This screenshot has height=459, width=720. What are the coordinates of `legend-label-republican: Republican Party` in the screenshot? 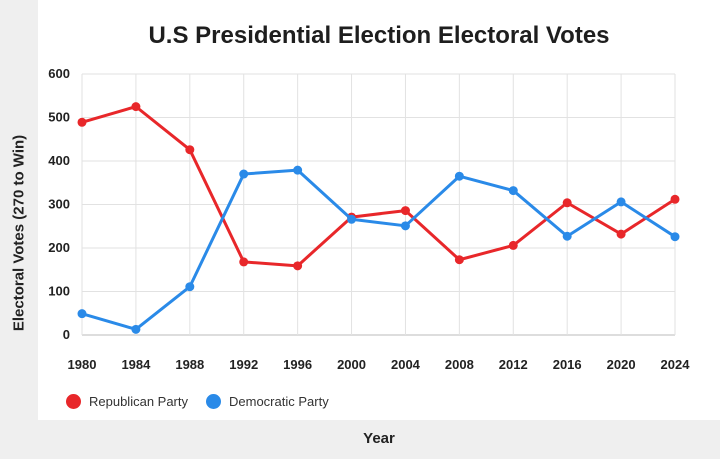 It's located at (138, 401).